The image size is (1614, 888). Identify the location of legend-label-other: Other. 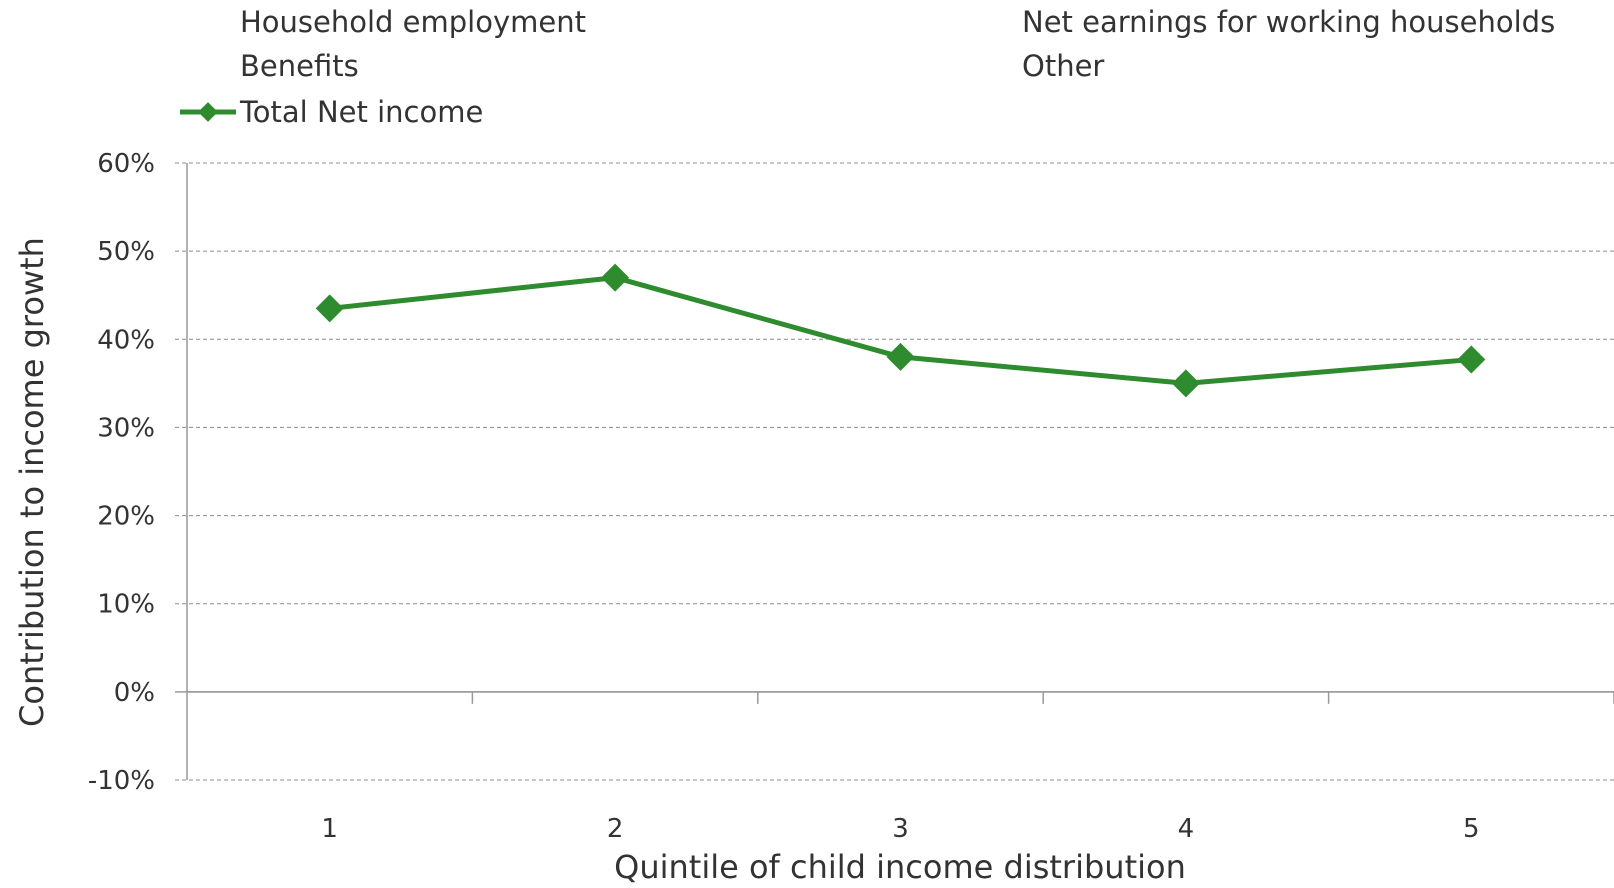
(1063, 66).